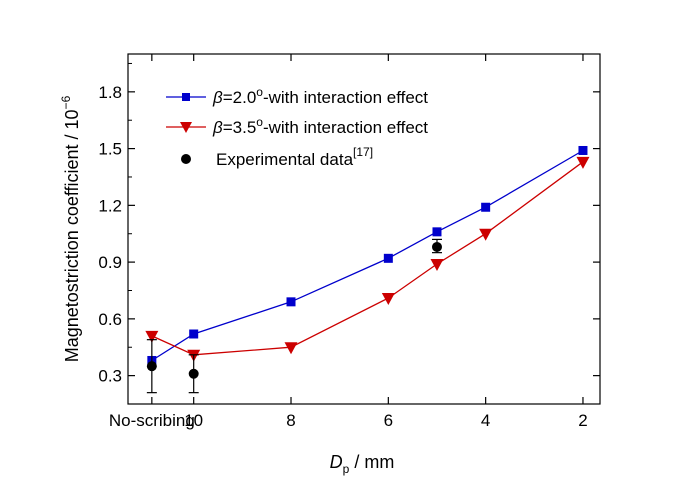  Describe the element at coordinates (110, 92) in the screenshot. I see `y-tick-label-5: 1.8` at that location.